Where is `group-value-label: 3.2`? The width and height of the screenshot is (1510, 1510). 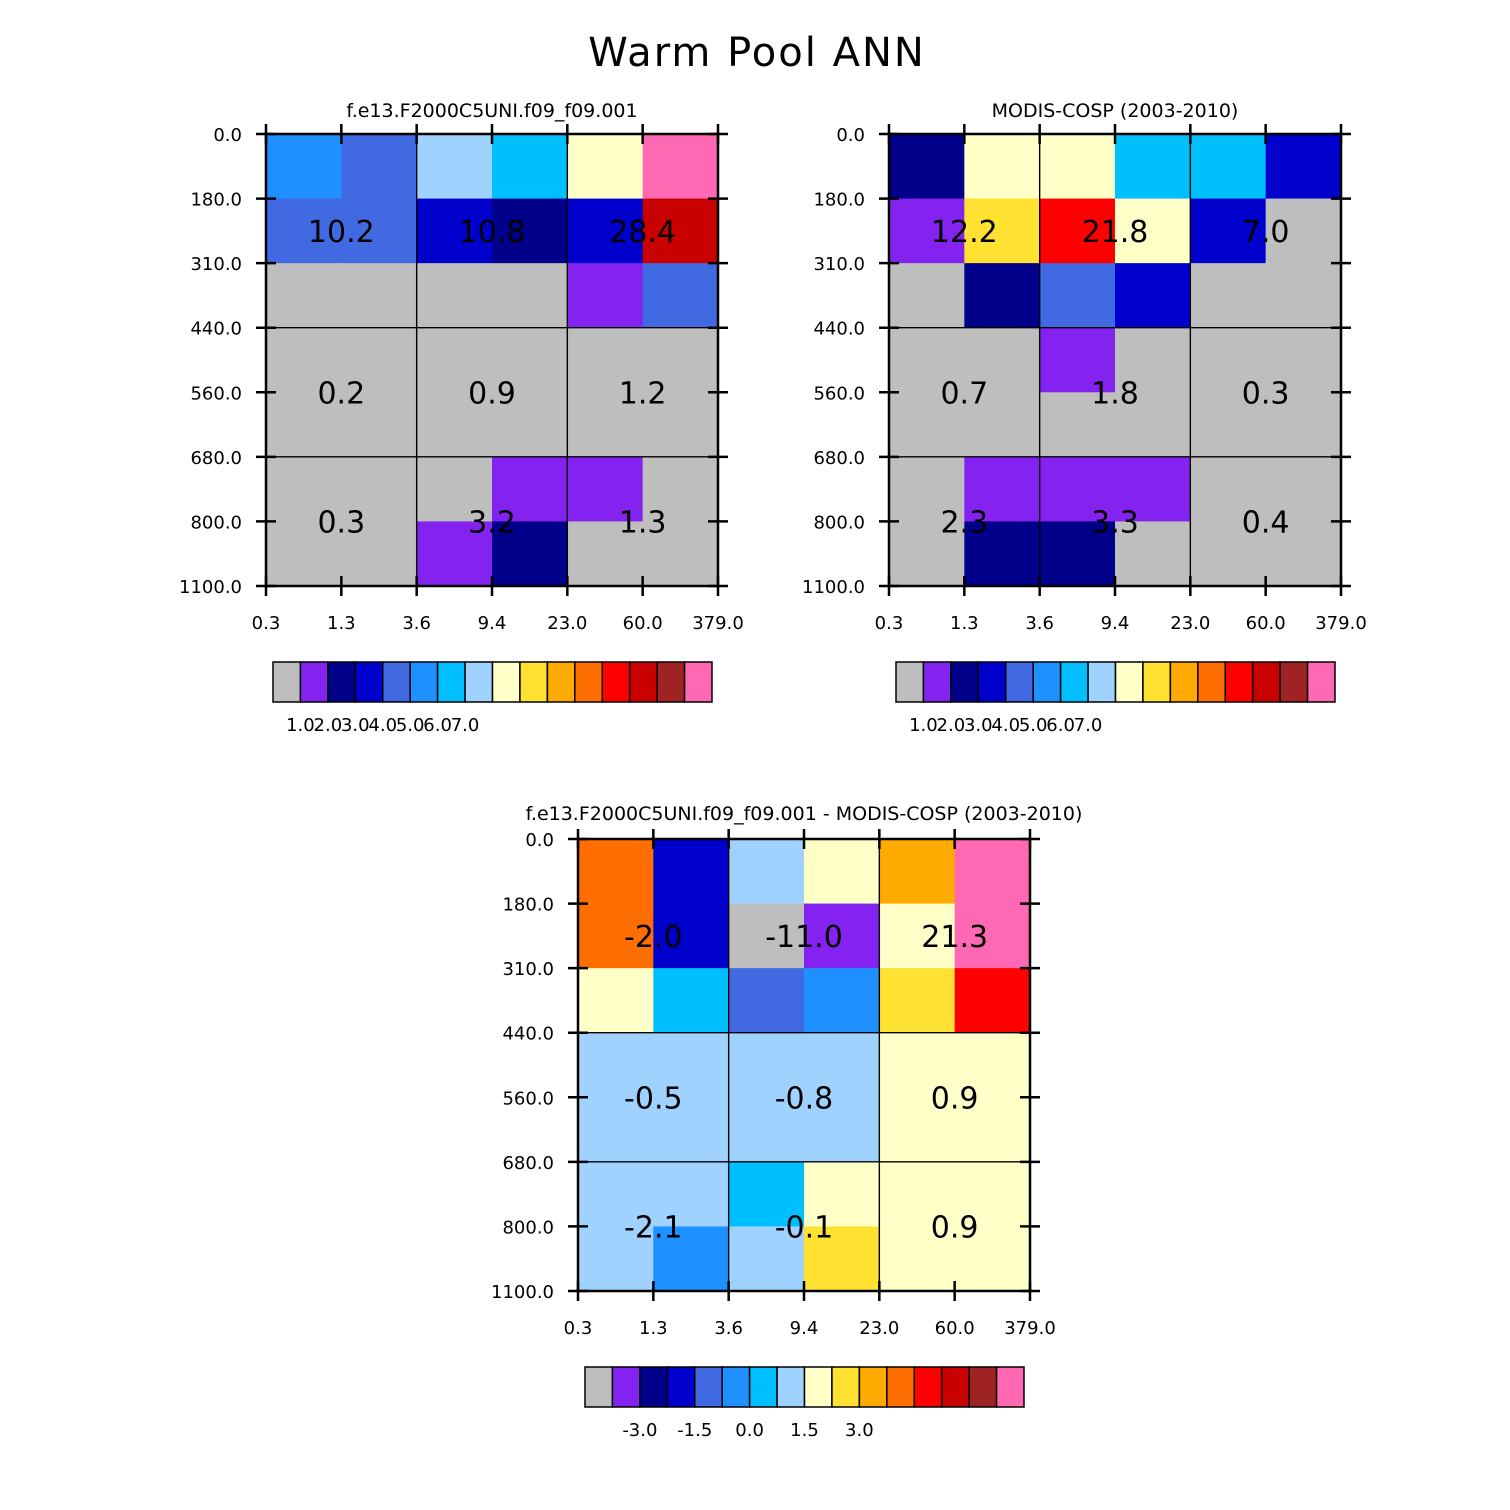 group-value-label: 3.2 is located at coordinates (492, 522).